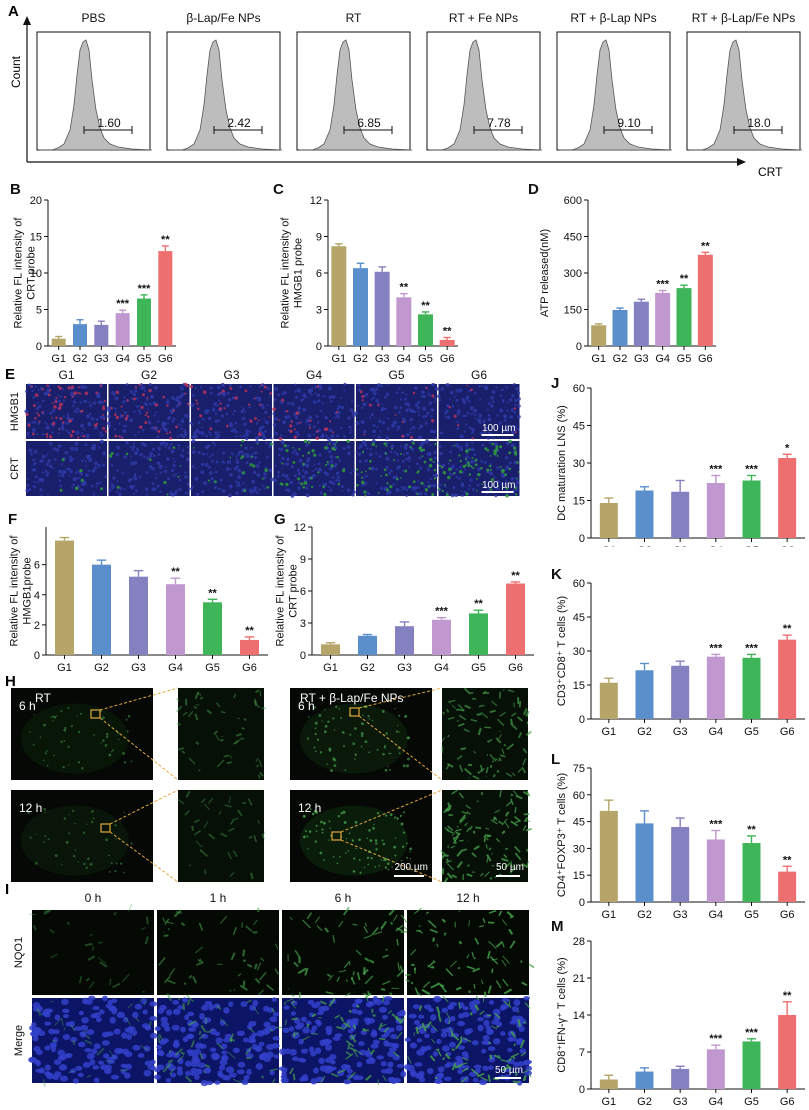  What do you see at coordinates (562, 835) in the screenshot?
I see `y-axis-label: CD4⁺FOXP3⁺ T cells (%)` at bounding box center [562, 835].